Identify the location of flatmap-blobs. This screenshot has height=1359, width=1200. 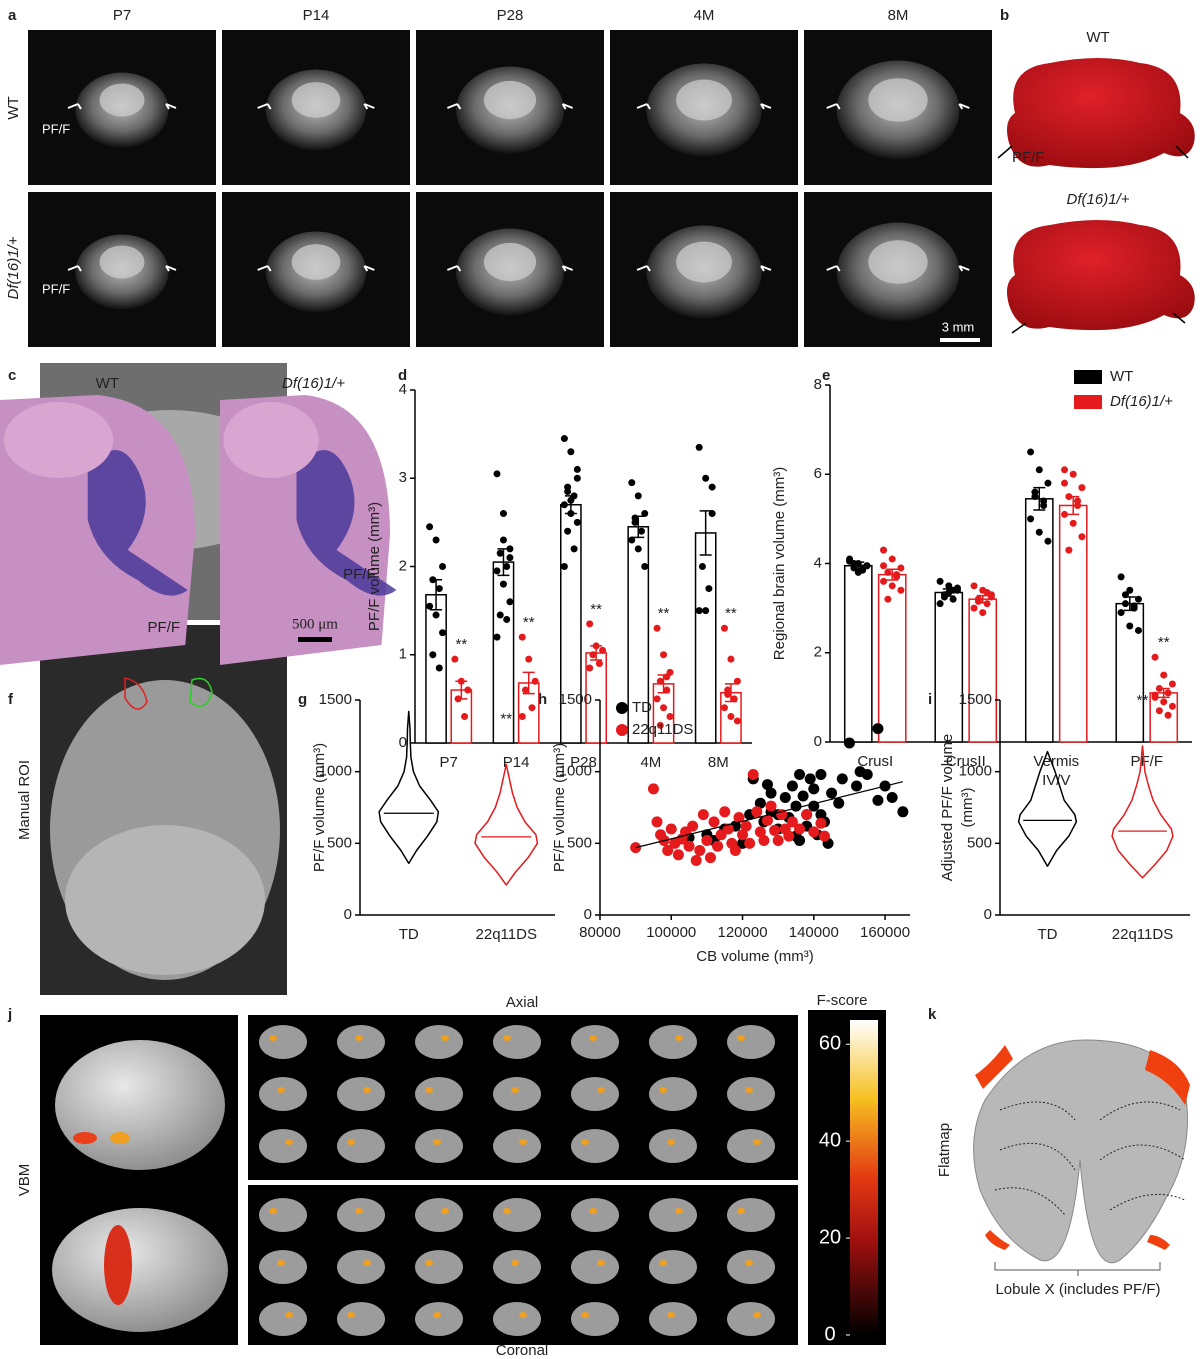
(1082, 1147).